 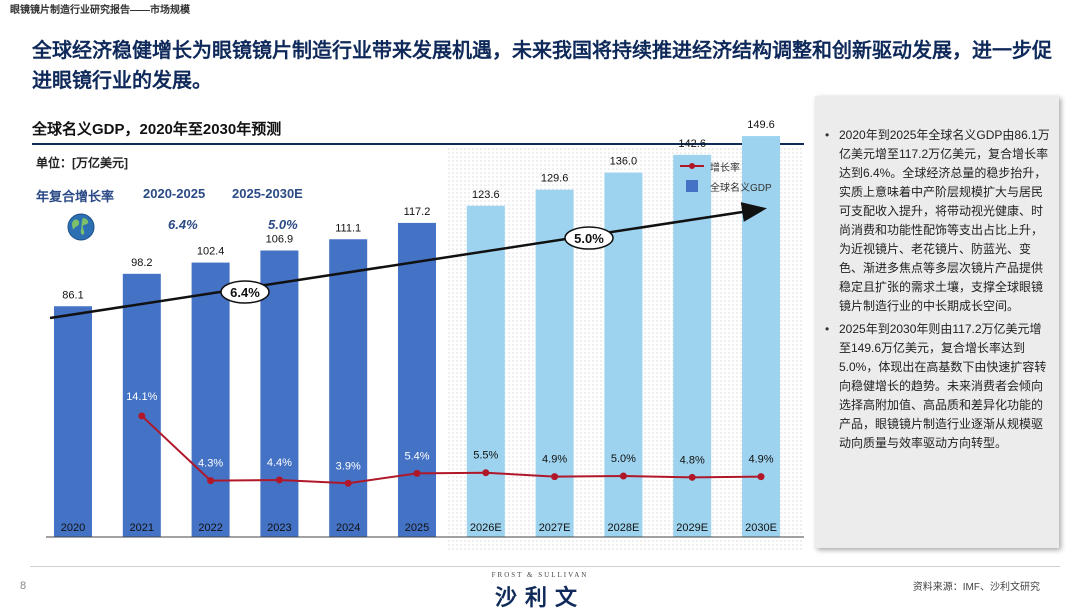 I want to click on growth-rate-label: 5.0%, so click(x=623, y=459).